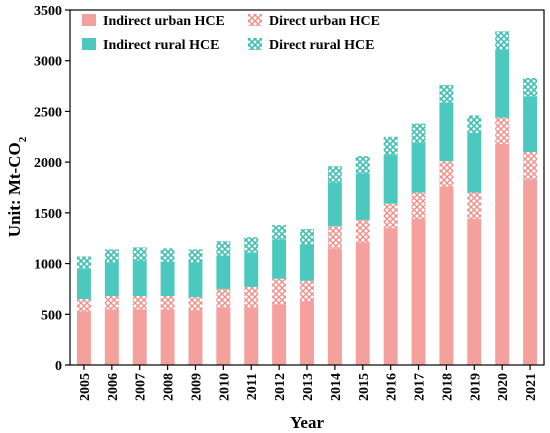 Image resolution: width=550 pixels, height=433 pixels. What do you see at coordinates (14, 189) in the screenshot?
I see `y-axis-title-main: Unit: Mt-CO` at bounding box center [14, 189].